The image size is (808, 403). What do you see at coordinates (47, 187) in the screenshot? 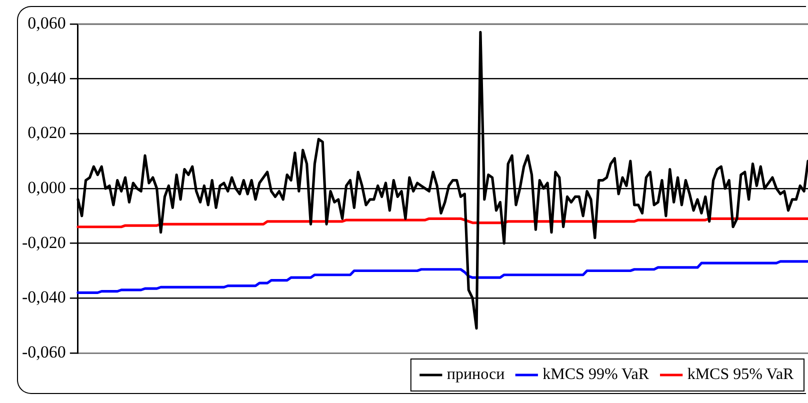
I see `y-tick-label: 0,000` at bounding box center [47, 187].